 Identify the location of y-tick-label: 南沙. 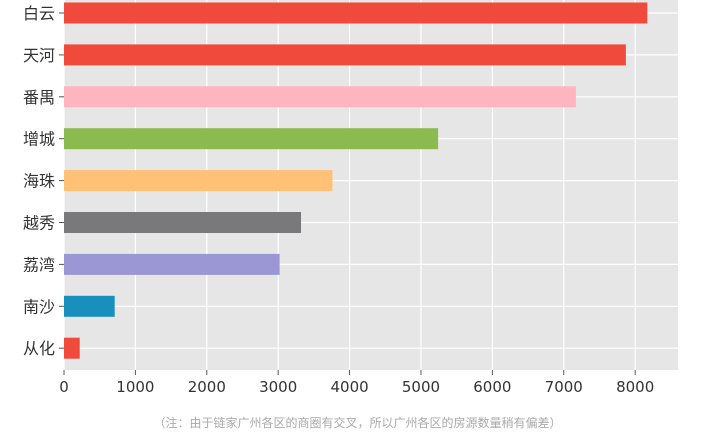
(39, 306).